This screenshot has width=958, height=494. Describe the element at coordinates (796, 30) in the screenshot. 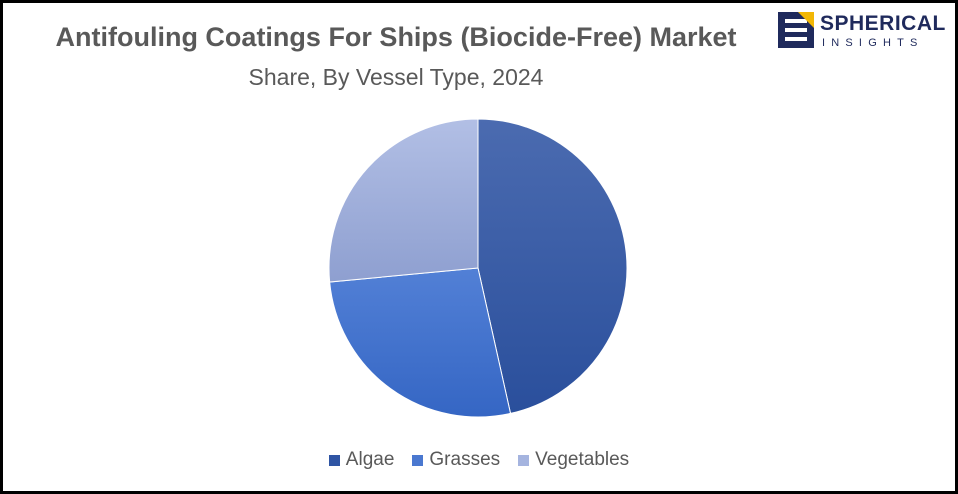

I see `spherical-insights-logo-icon` at that location.